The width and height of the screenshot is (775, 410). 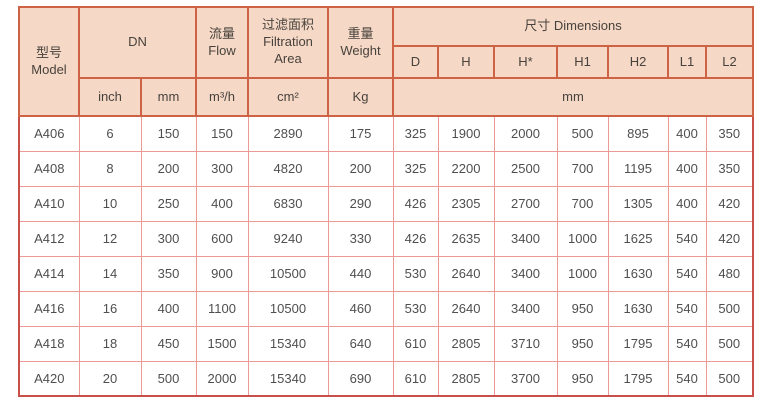 What do you see at coordinates (110, 168) in the screenshot?
I see `table-cell: 8` at bounding box center [110, 168].